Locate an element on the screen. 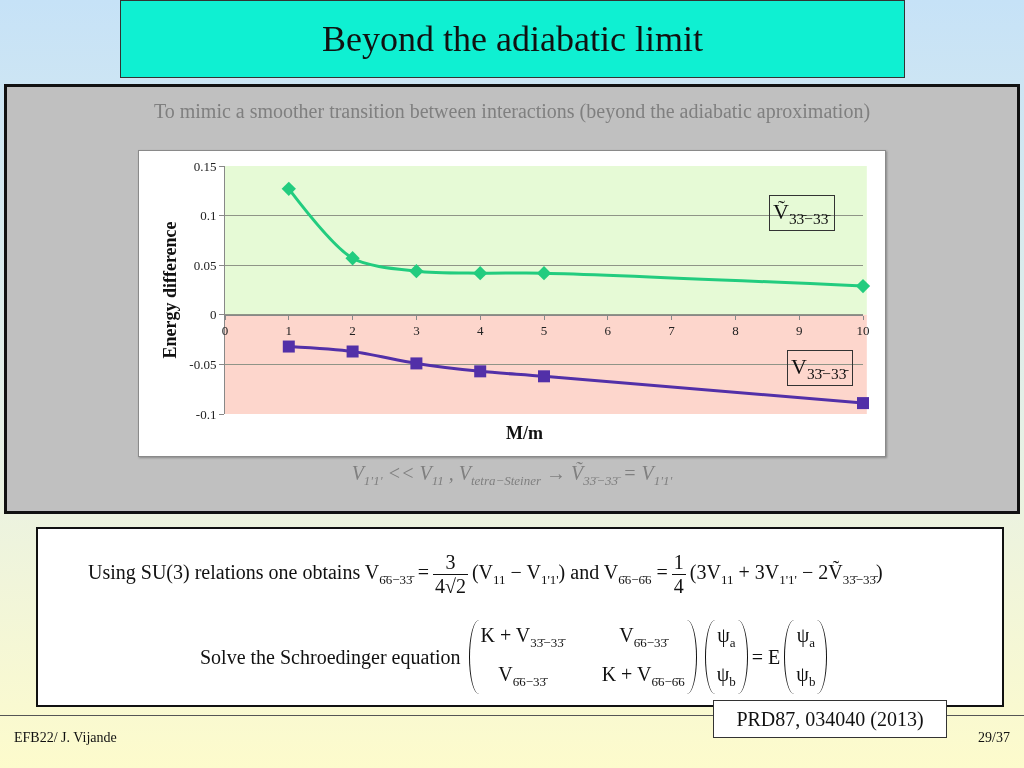 The image size is (1024, 768). text: V$_{1'1'}$ << V$_{11}$ , V$_{tetra−Steiner}$ → Ṽ$_{33̄−33̄}$ = V$_{1'1'}$ is located at coordinates (512, 475).